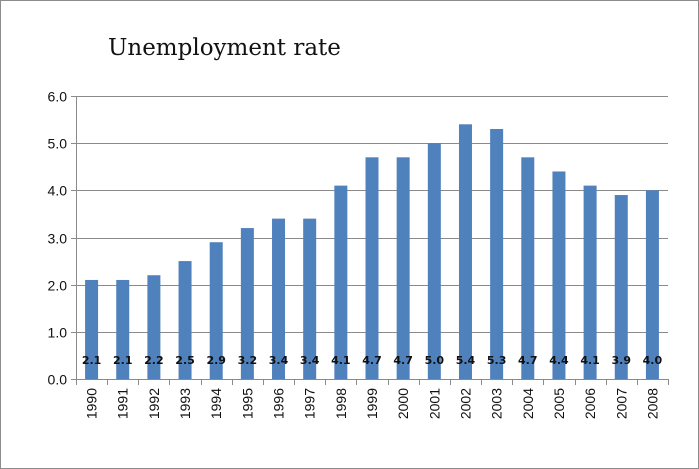 The height and width of the screenshot is (469, 699). Describe the element at coordinates (341, 403) in the screenshot. I see `x-tick-label: 1998` at that location.